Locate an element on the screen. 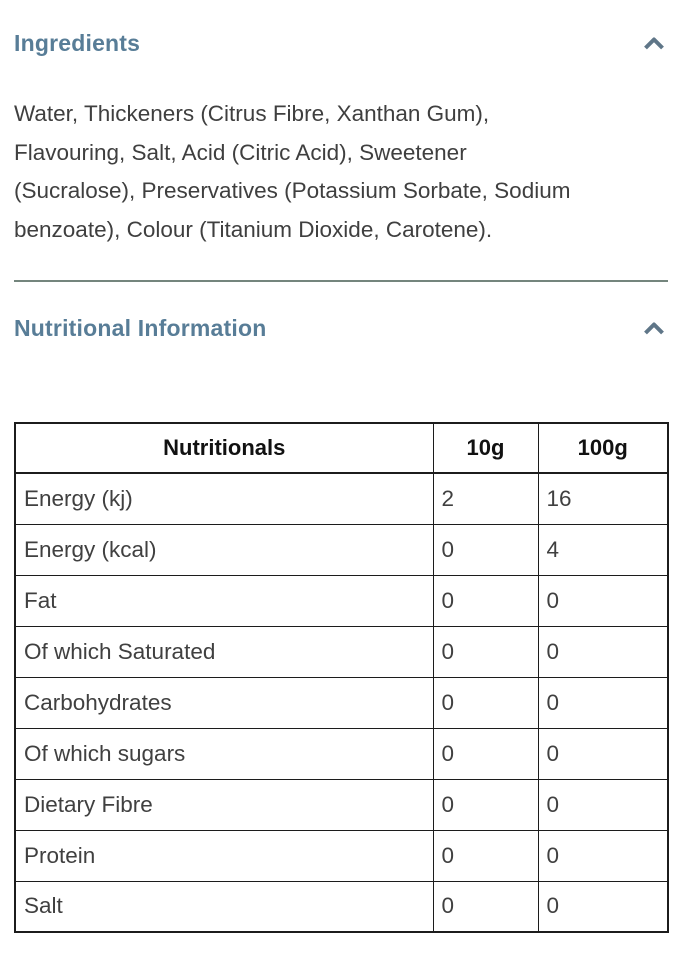 The width and height of the screenshot is (699, 970). column-header-10g: 10g is located at coordinates (485, 448).